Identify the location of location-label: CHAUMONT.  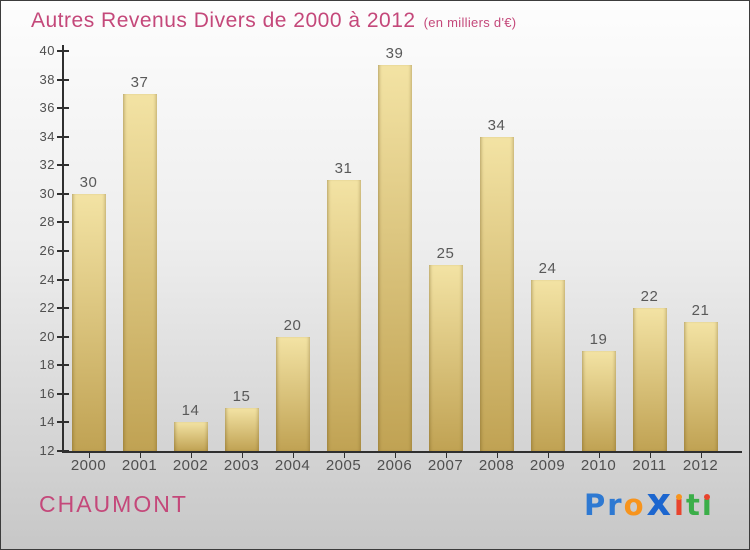
(113, 504).